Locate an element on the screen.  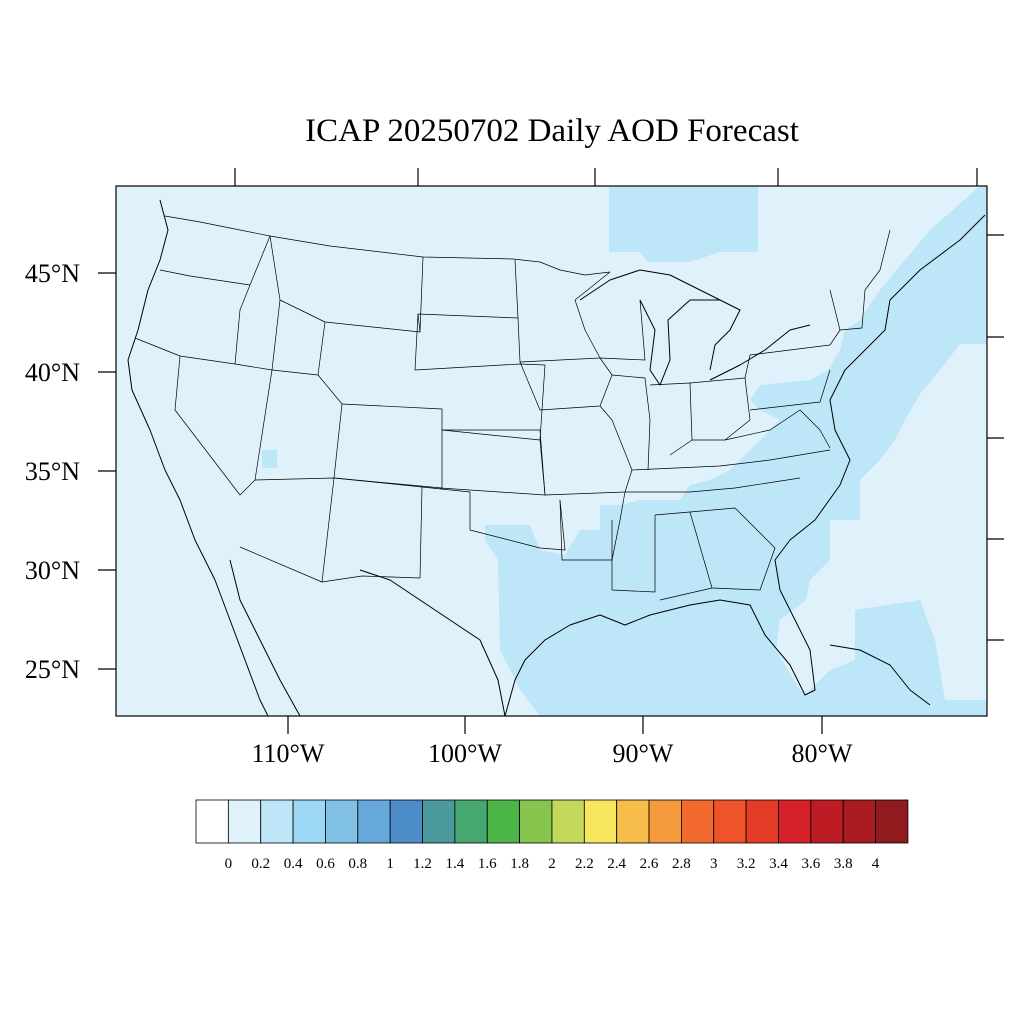
colorbar is located at coordinates (552, 821).